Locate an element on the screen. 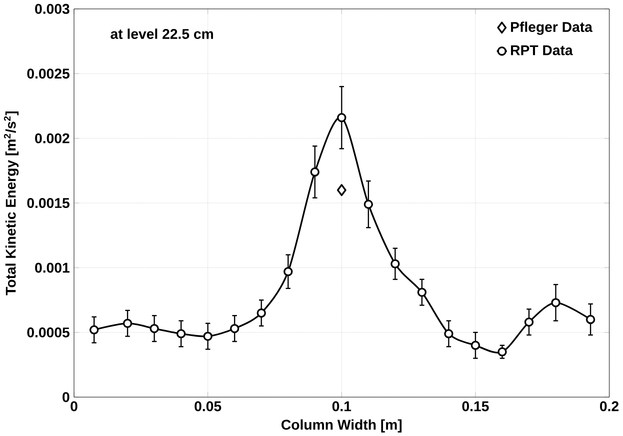 This screenshot has width=623, height=436. x-tick-label: 0.2 is located at coordinates (609, 406).